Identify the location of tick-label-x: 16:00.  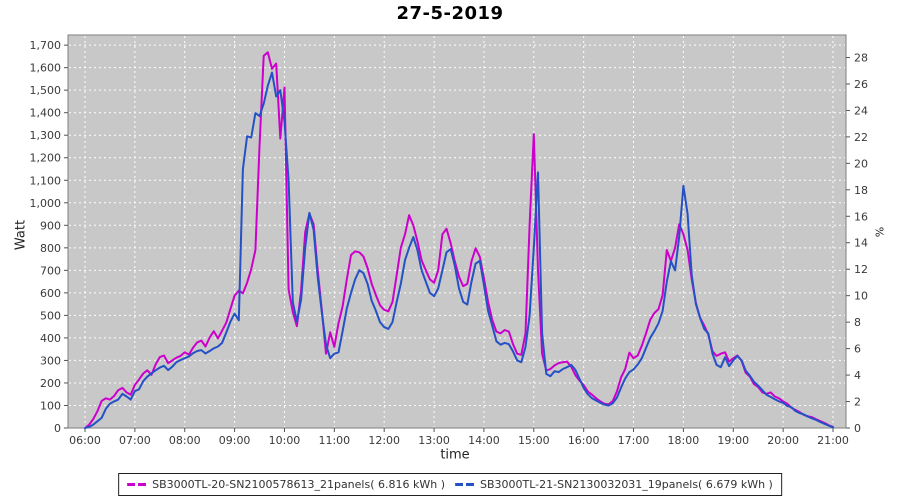
(584, 440).